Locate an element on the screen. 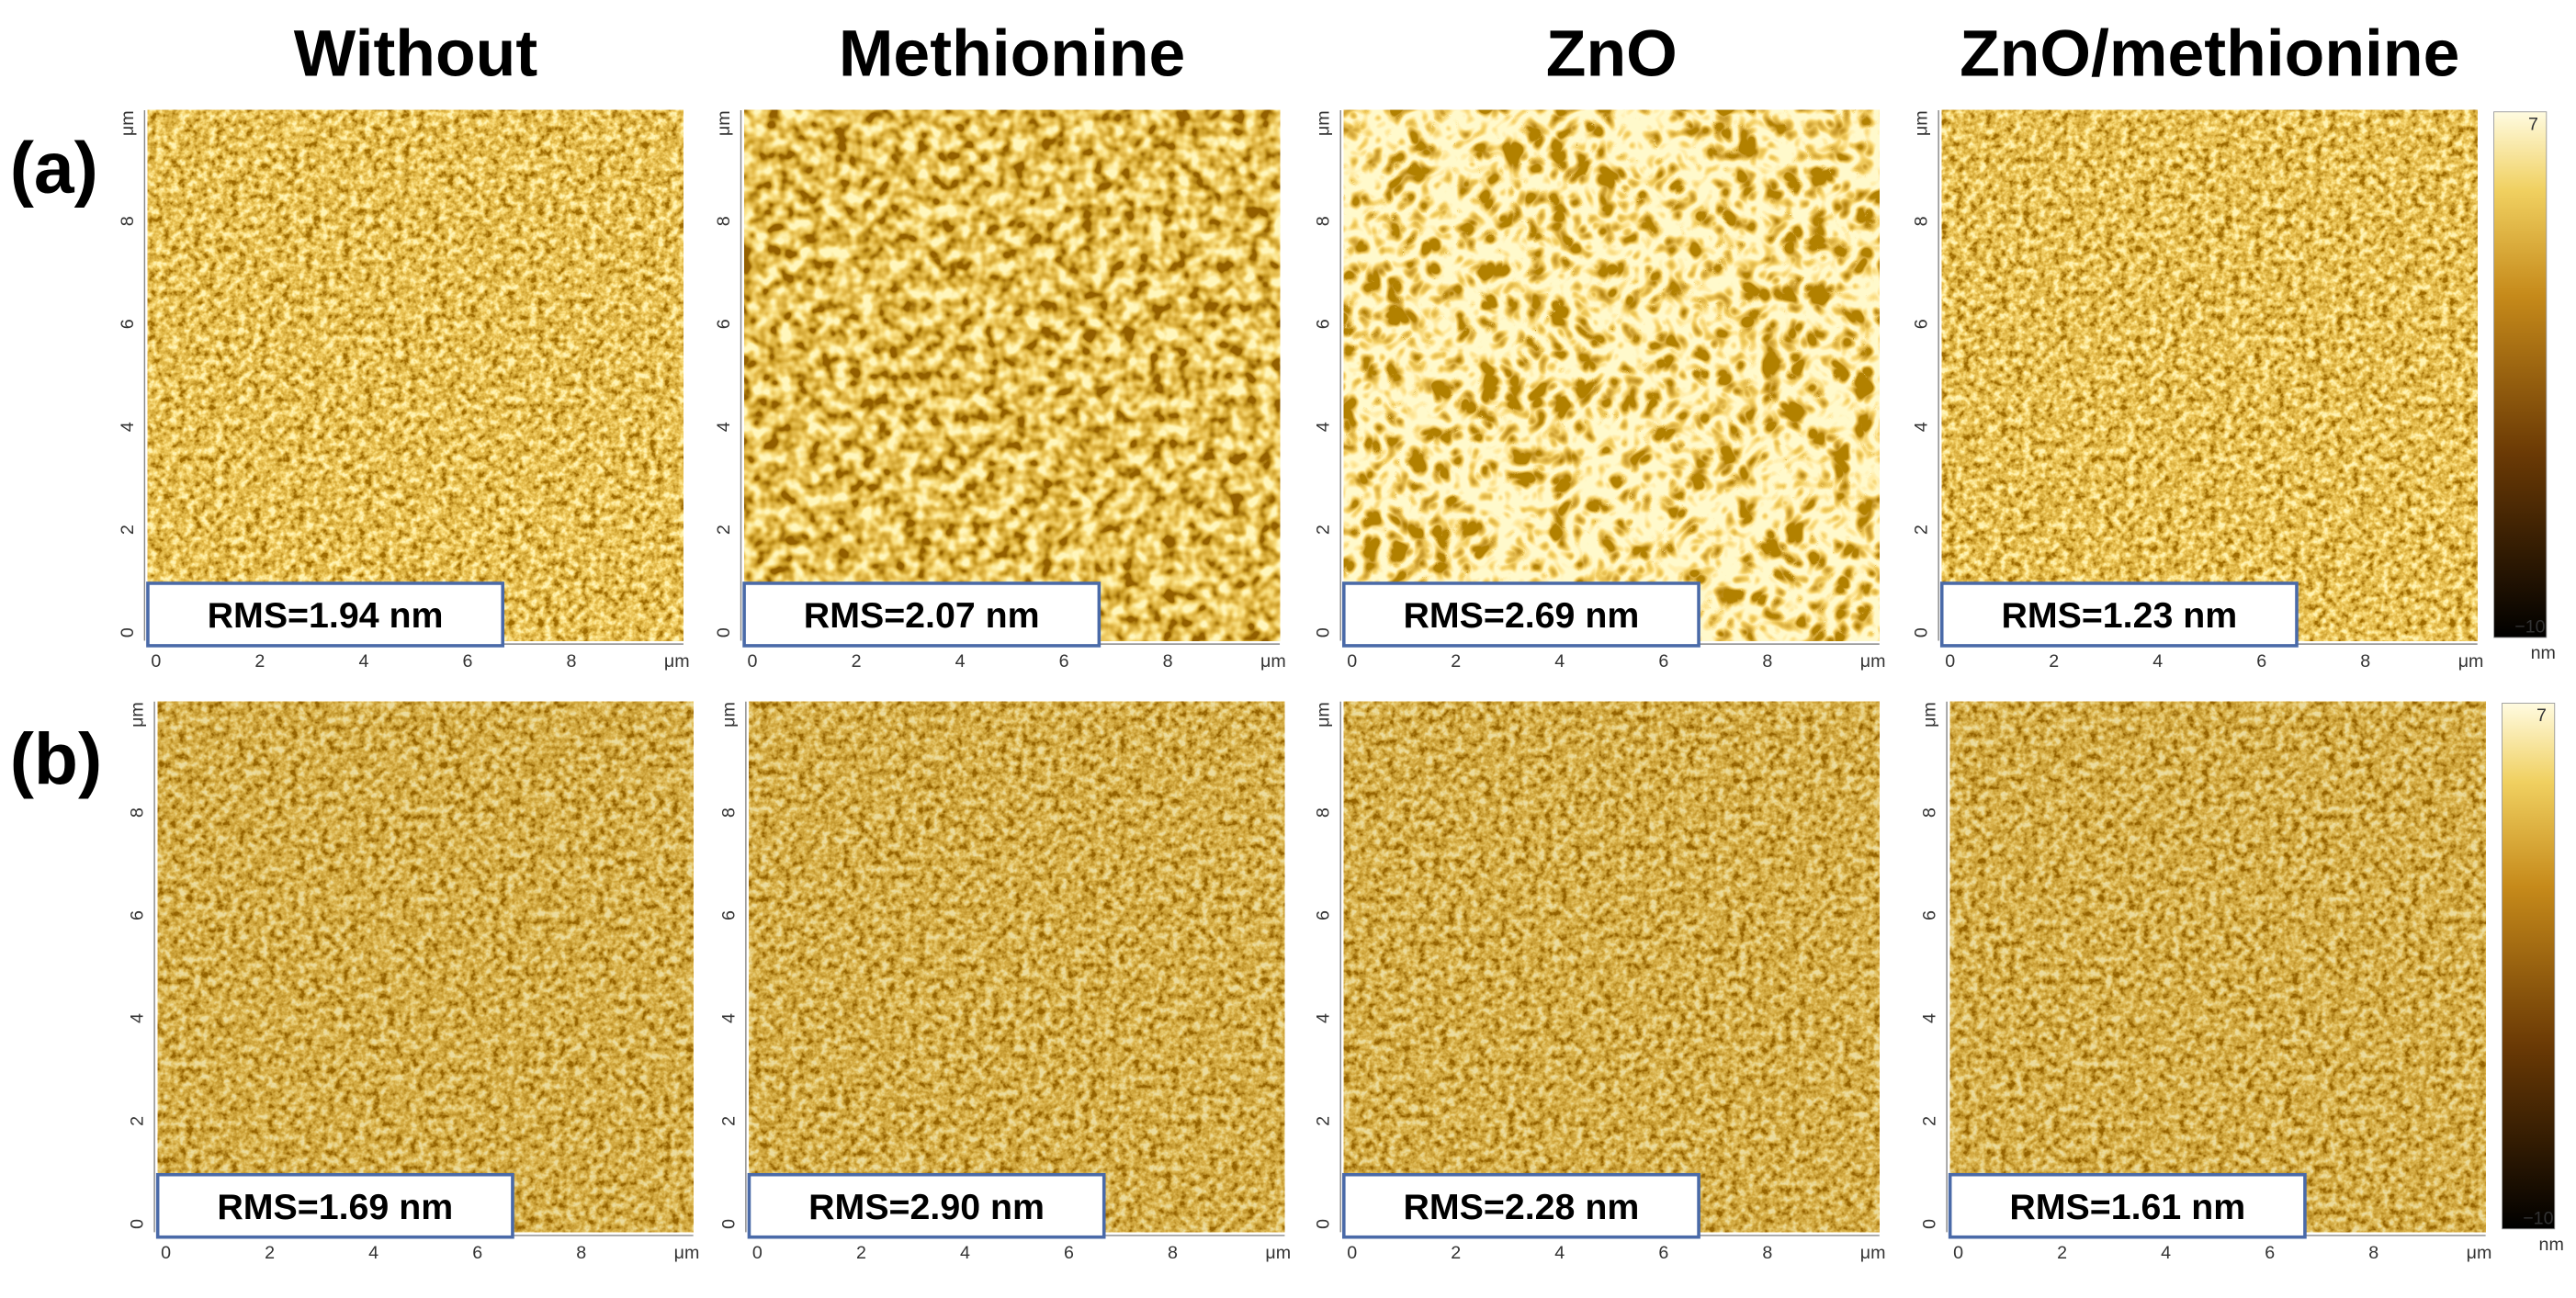  column-header: ZnO is located at coordinates (1612, 54).